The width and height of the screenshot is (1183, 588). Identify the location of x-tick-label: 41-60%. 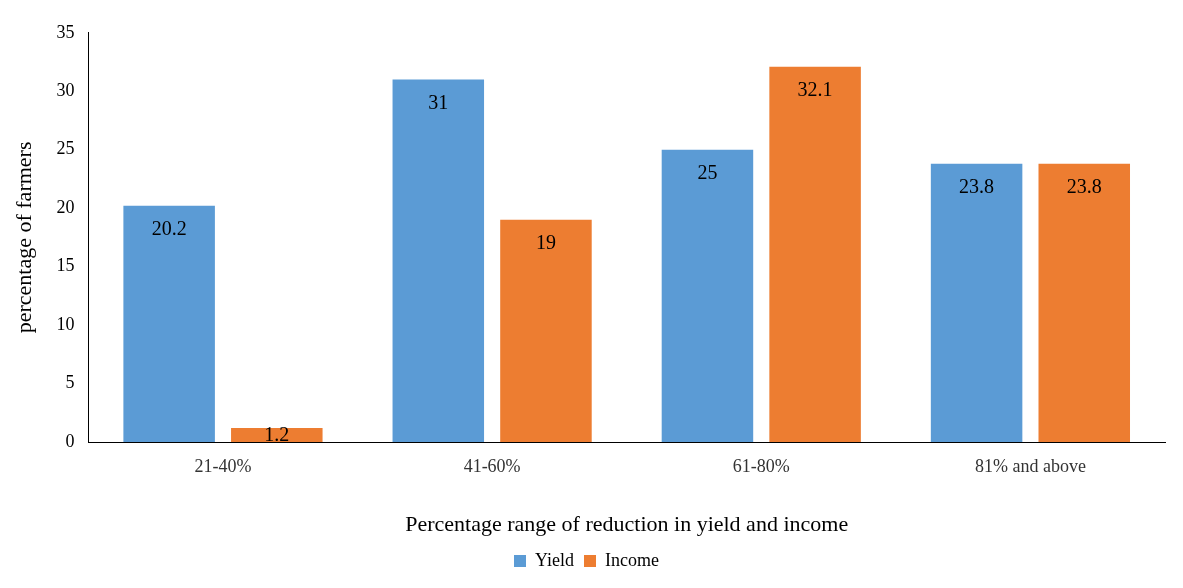
(492, 465).